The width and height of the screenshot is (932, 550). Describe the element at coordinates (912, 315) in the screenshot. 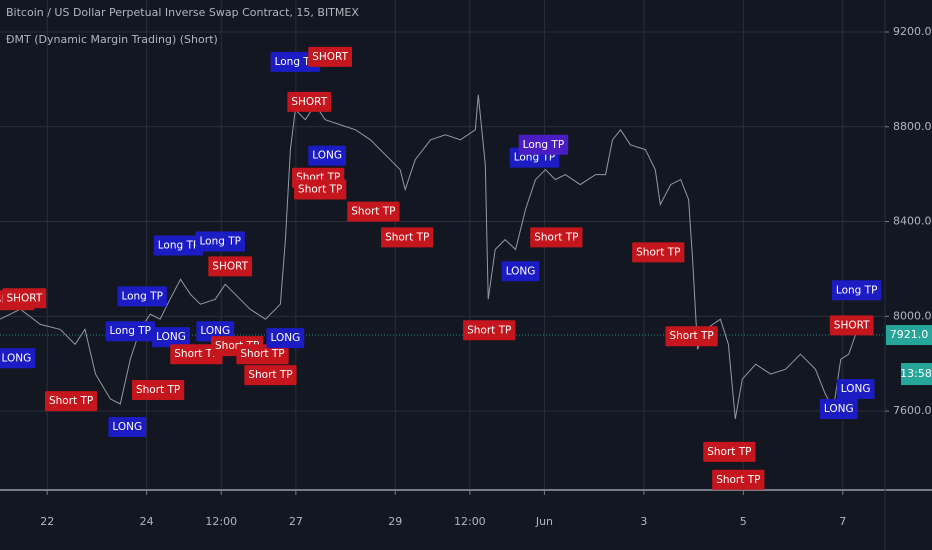

I see `y-tick-label: 8000.0` at that location.